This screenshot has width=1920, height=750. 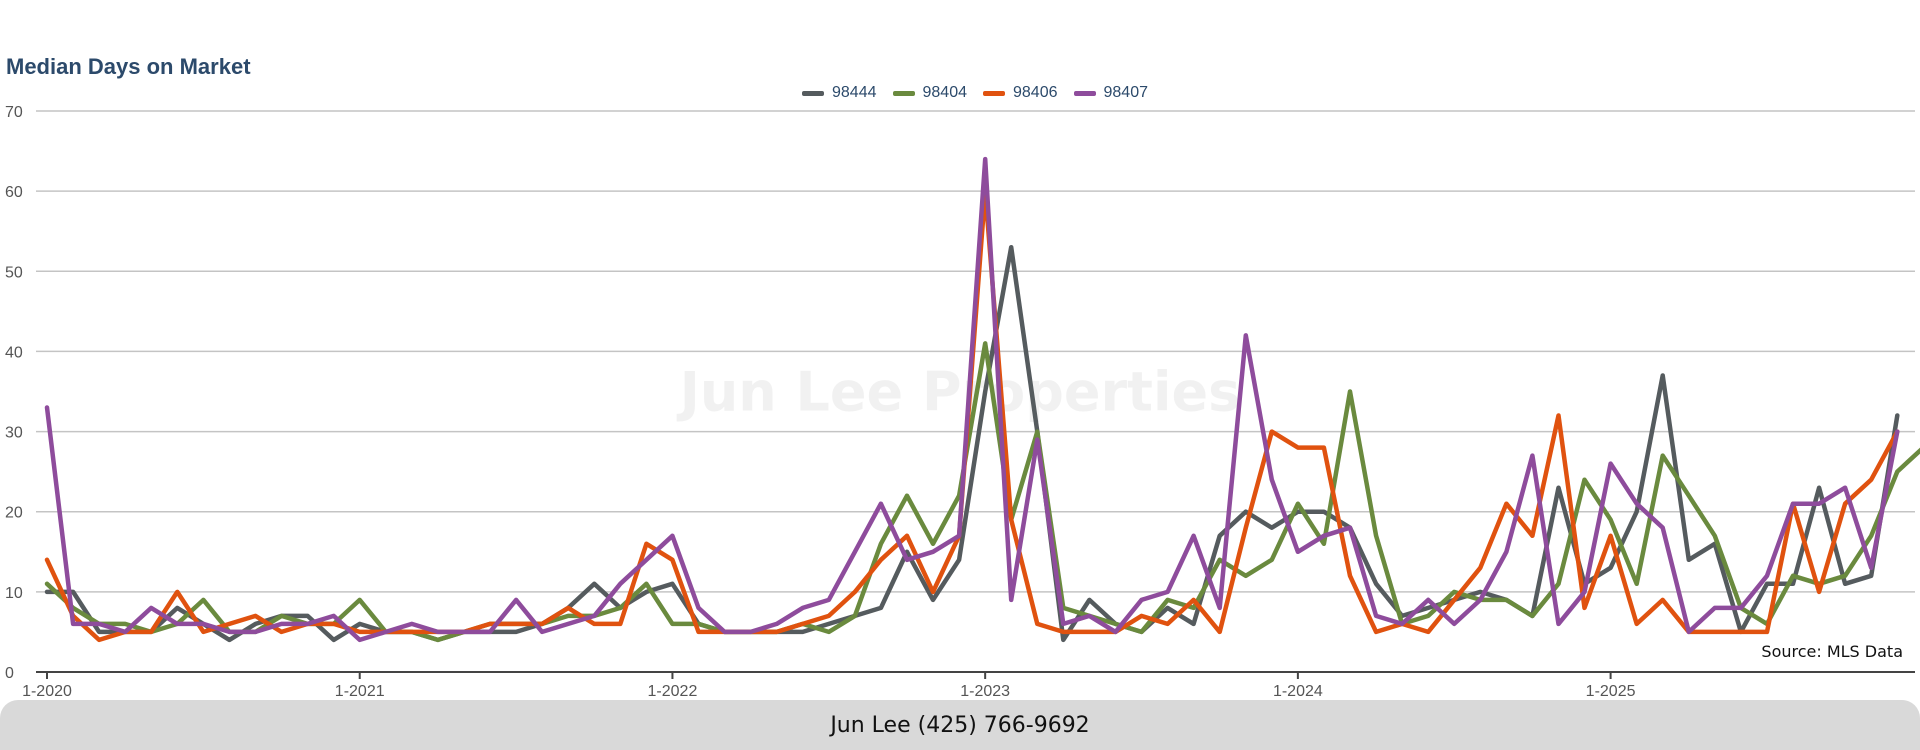 What do you see at coordinates (14, 593) in the screenshot?
I see `y-tick-label: 10` at bounding box center [14, 593].